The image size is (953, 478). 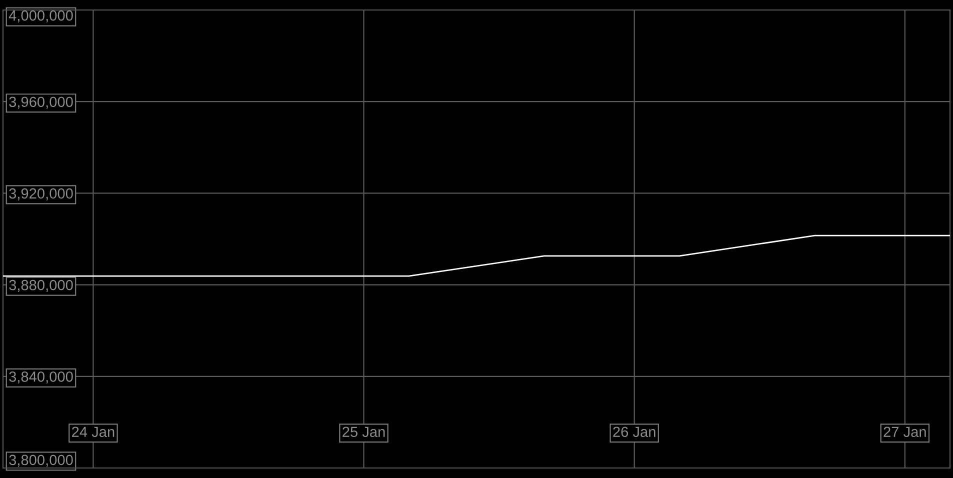 I want to click on y-tick-label: 3,800,000, so click(x=41, y=460).